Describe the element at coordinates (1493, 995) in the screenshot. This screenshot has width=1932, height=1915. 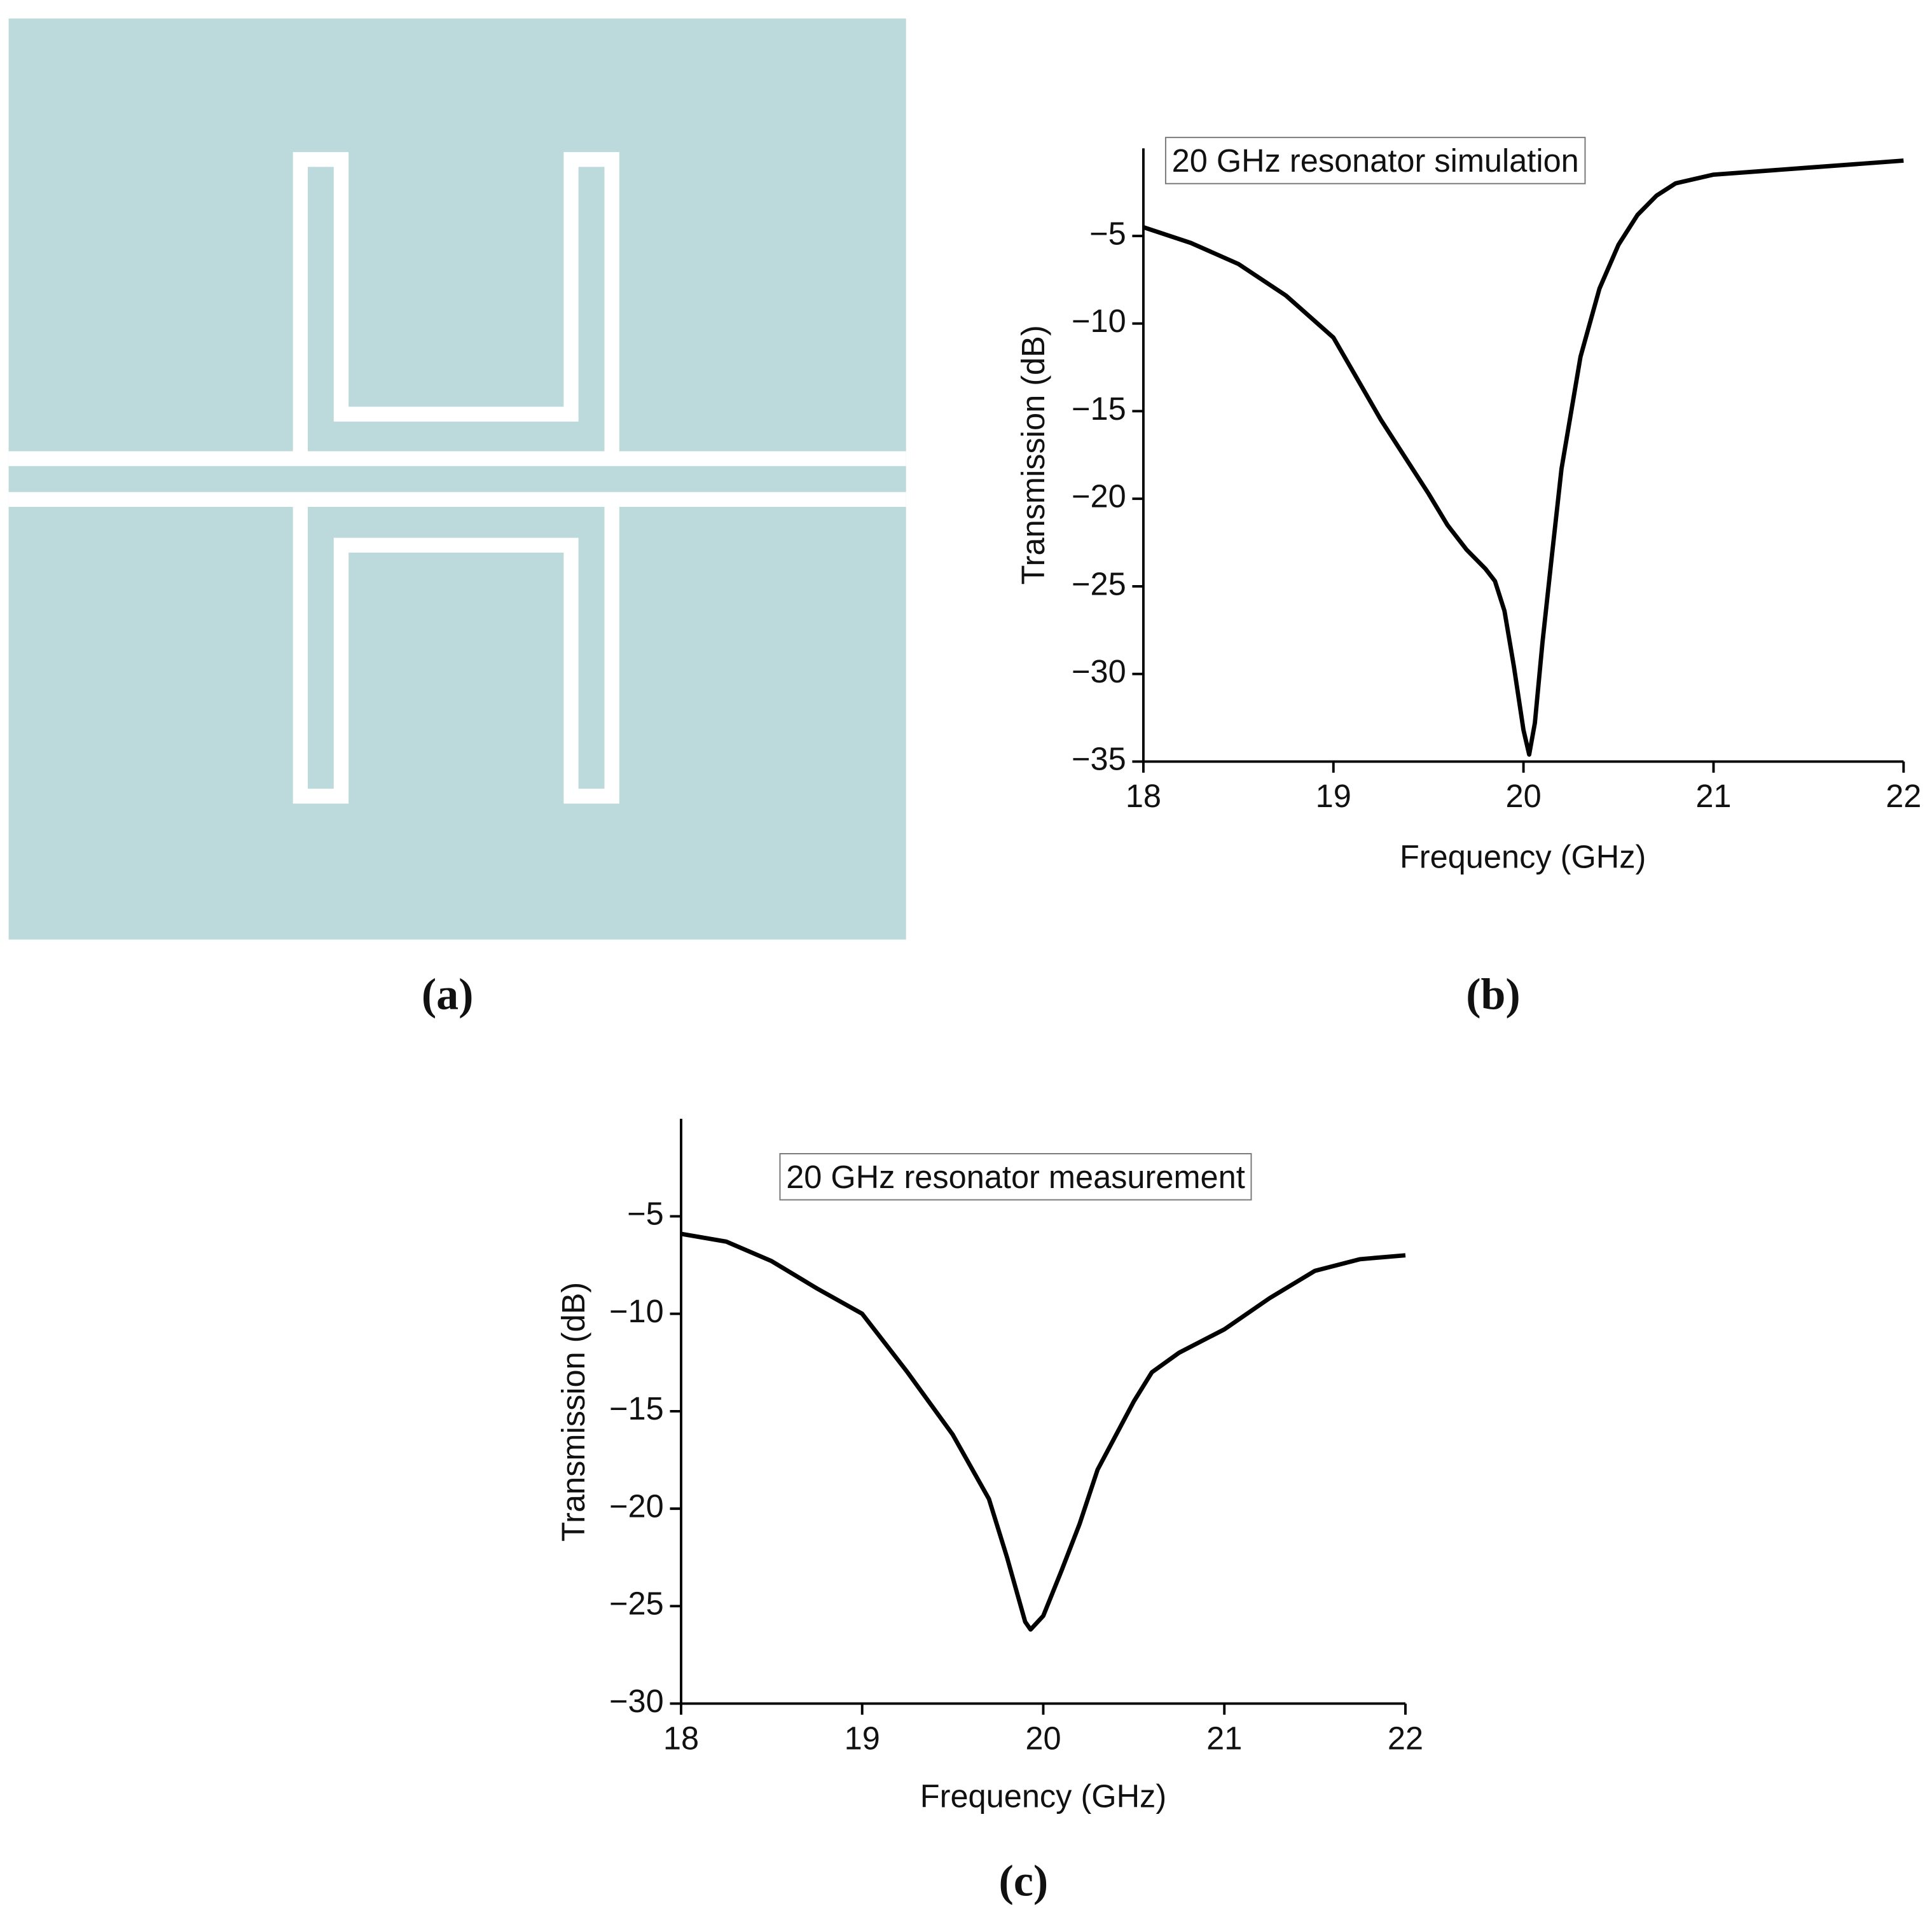
I see `panel-label: (b)` at that location.